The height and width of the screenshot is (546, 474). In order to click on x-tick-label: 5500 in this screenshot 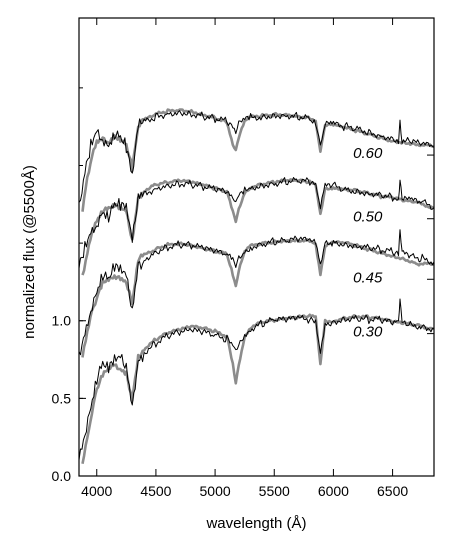, I will do `click(274, 491)`.